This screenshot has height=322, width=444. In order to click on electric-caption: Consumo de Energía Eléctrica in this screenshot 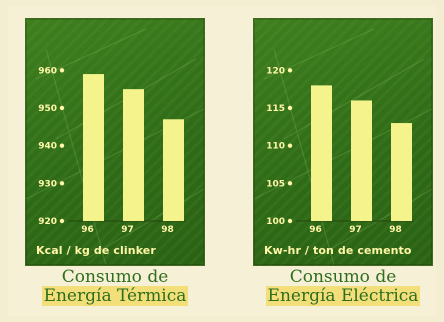, I will do `click(343, 287)`.